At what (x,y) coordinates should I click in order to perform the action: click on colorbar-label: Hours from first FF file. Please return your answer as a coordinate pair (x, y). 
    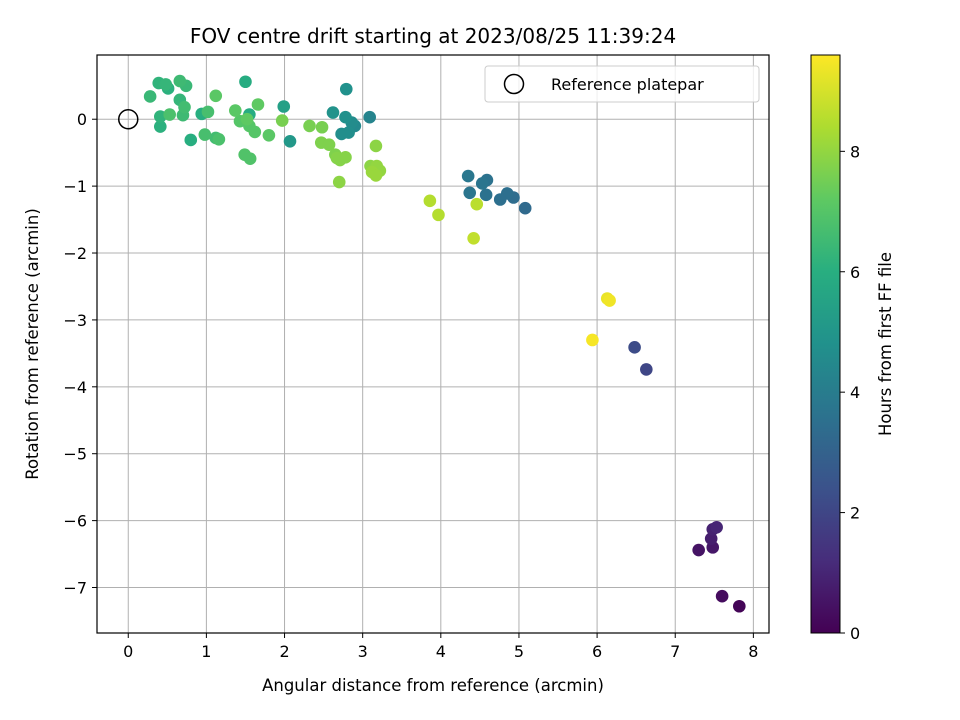
    Looking at the image, I should click on (885, 344).